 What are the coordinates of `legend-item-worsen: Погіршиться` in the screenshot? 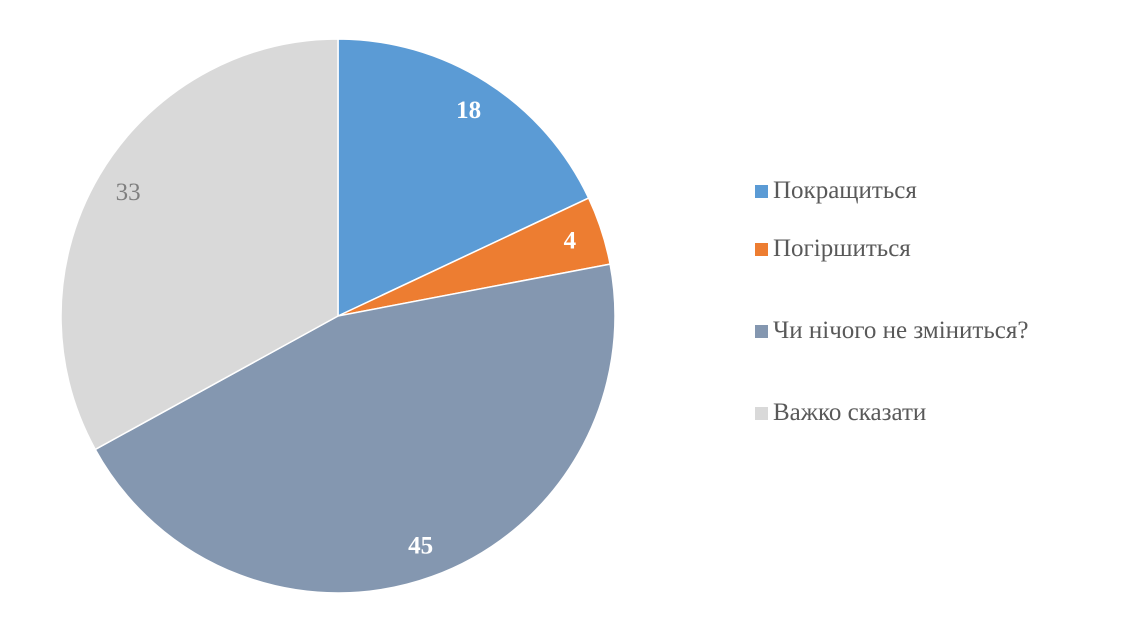 It's located at (891, 249).